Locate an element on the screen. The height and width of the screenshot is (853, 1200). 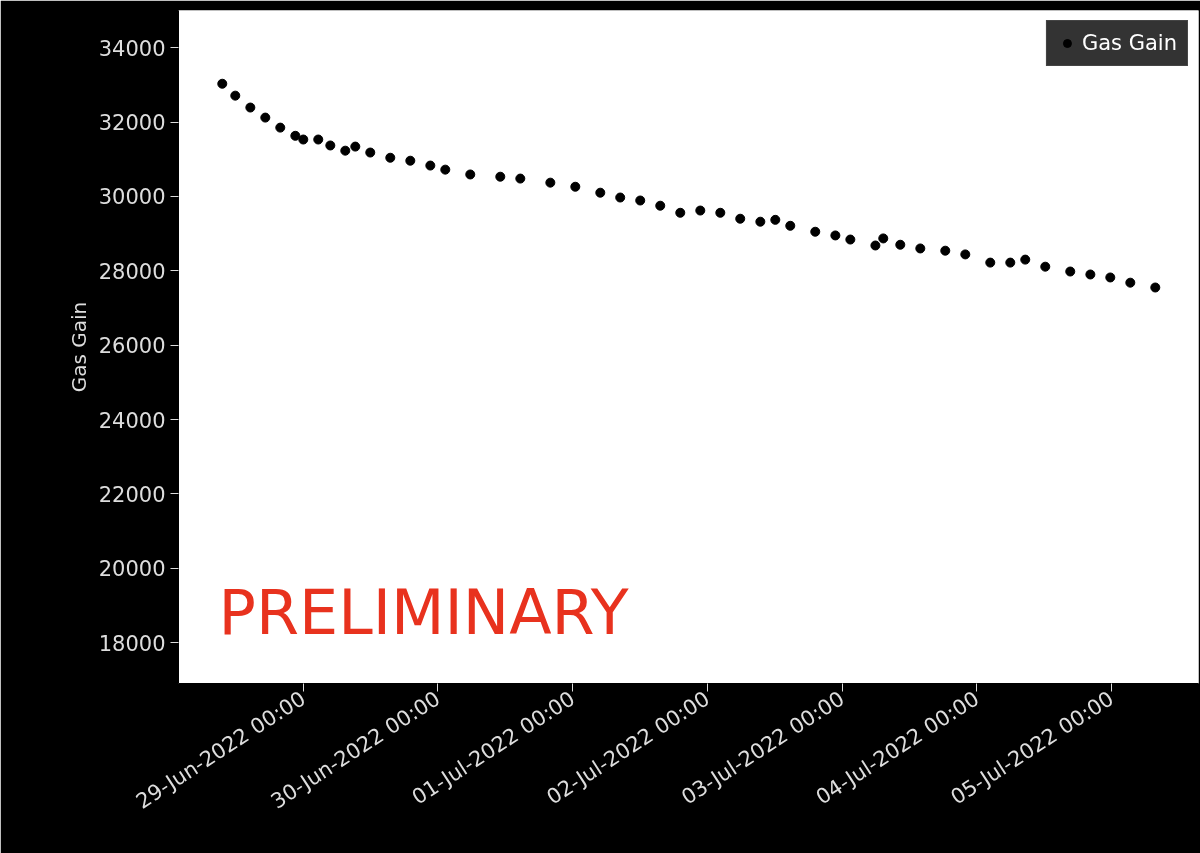
y-tick-label: 18000 is located at coordinates (132, 643).